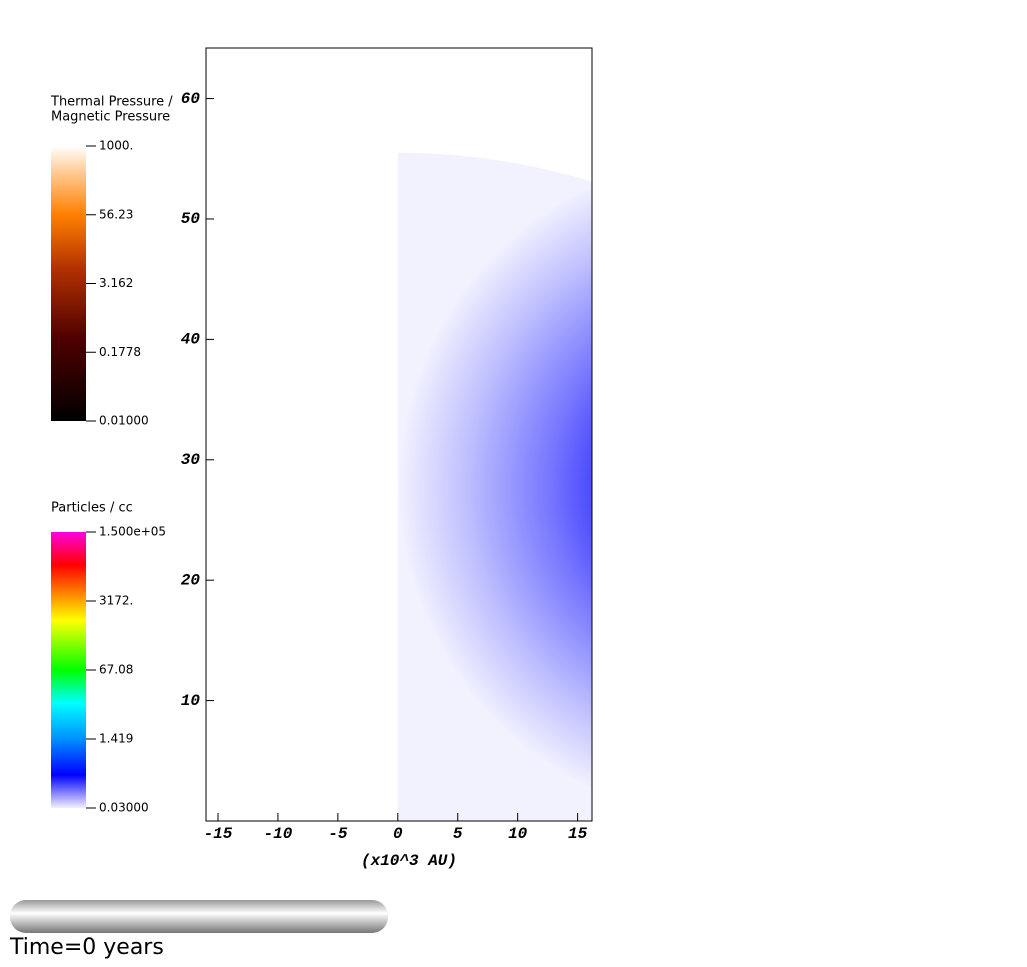  I want to click on colorbar-tick-label: 0.1778, so click(120, 352).